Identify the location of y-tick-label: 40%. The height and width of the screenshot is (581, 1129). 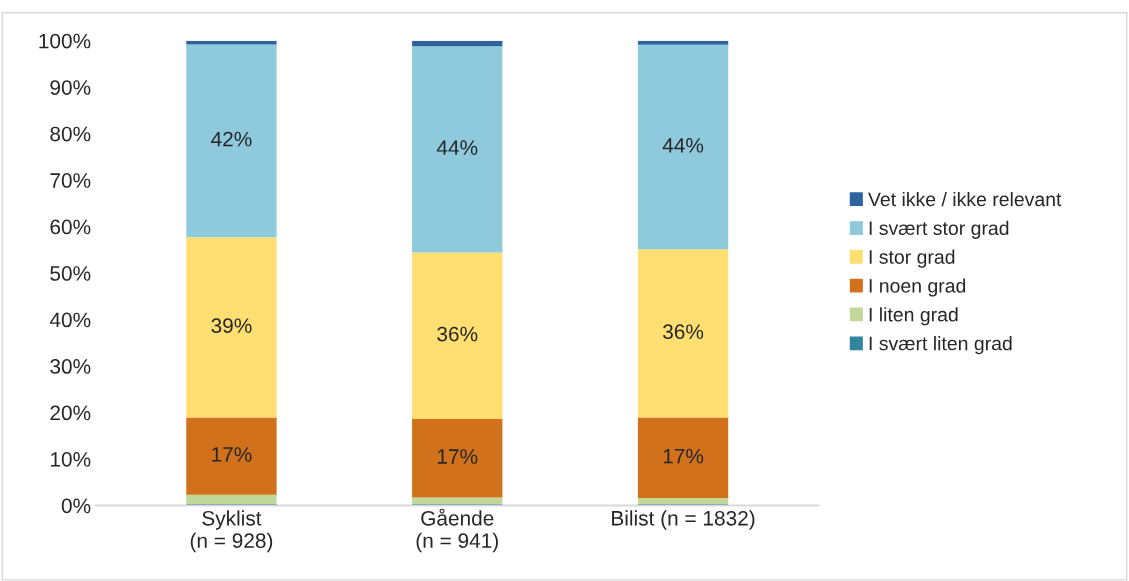
(70, 320).